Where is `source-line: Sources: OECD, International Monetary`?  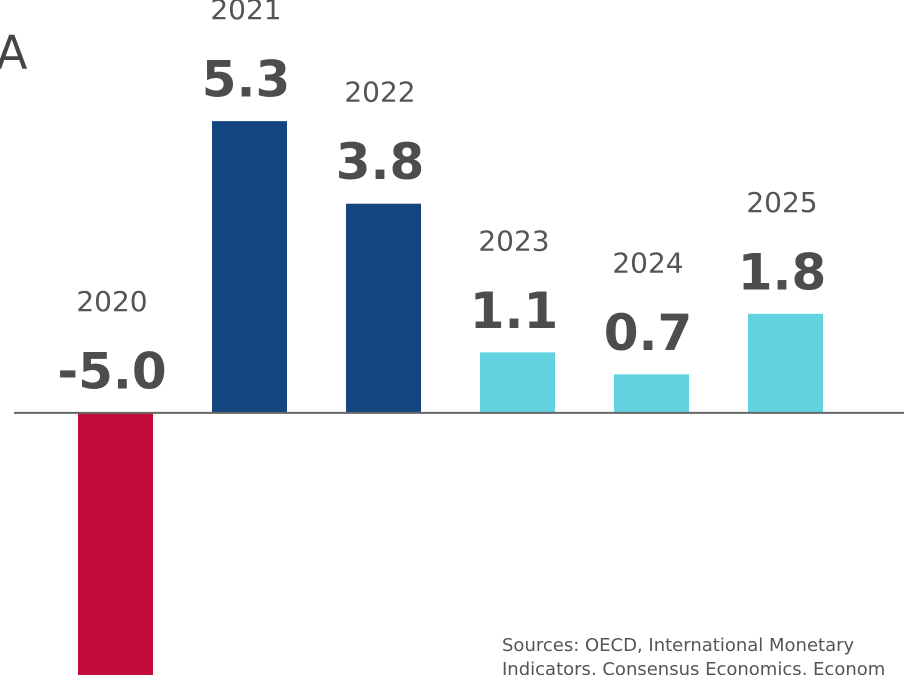 source-line: Sources: OECD, International Monetary is located at coordinates (678, 645).